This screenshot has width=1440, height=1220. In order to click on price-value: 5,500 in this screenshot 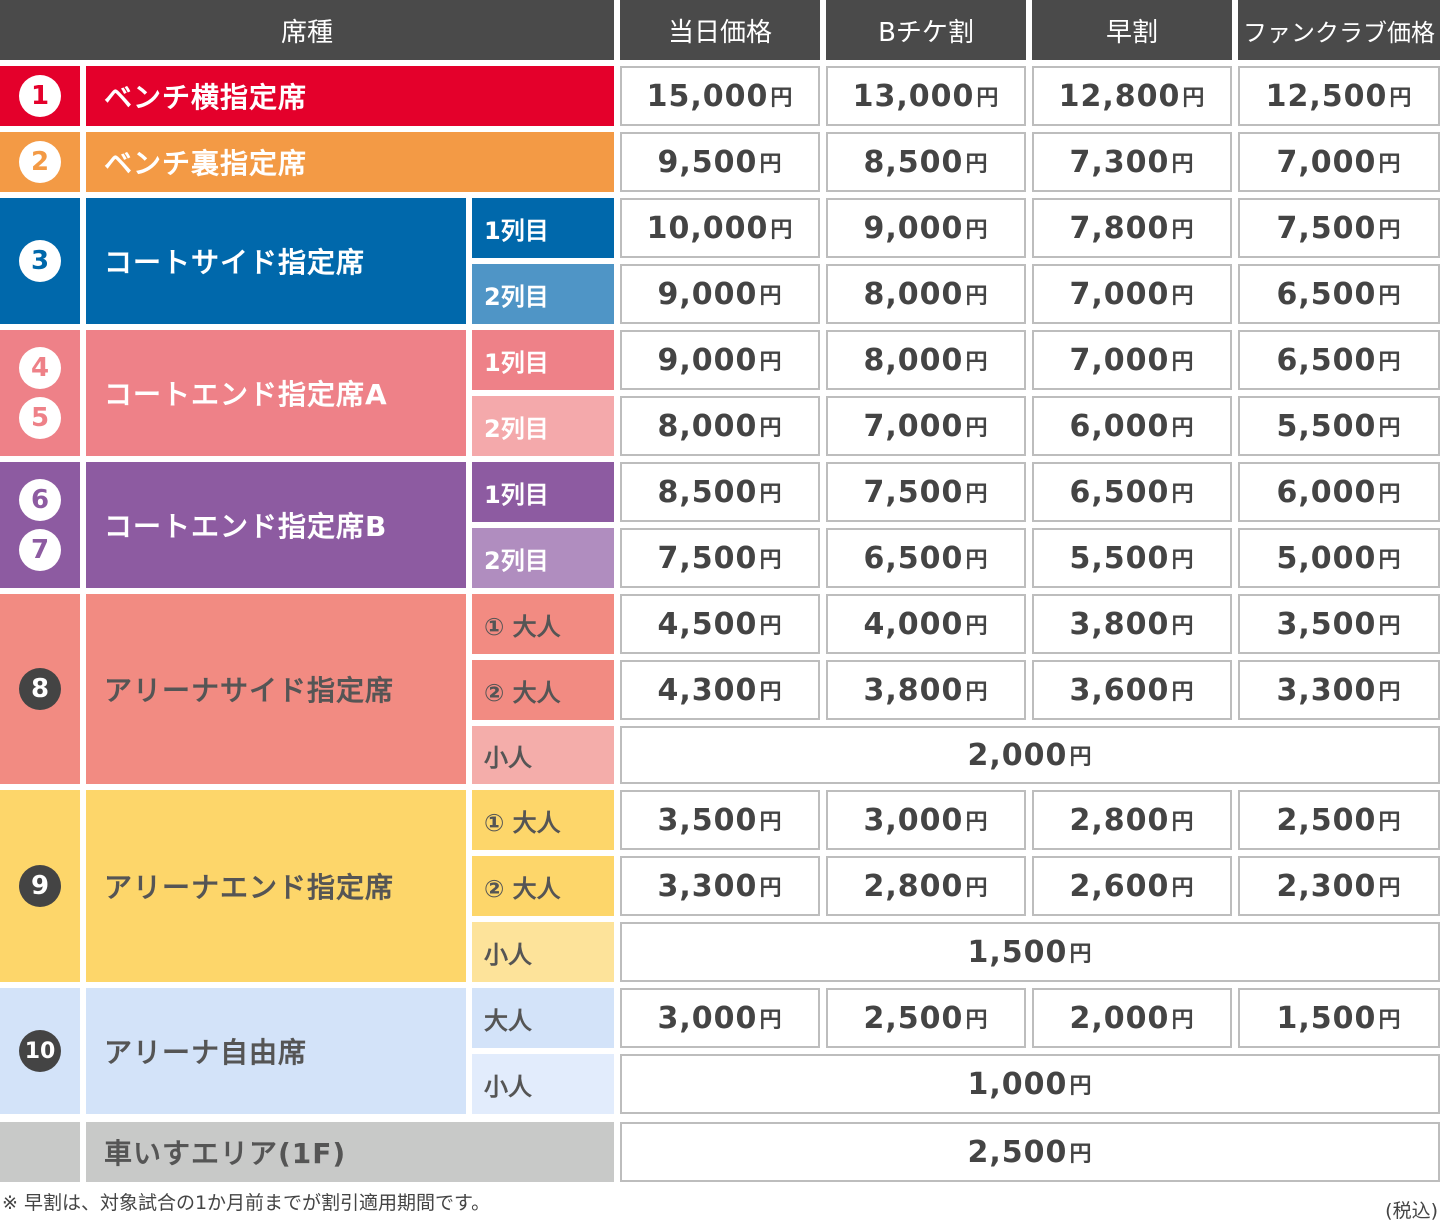, I will do `click(1326, 426)`.